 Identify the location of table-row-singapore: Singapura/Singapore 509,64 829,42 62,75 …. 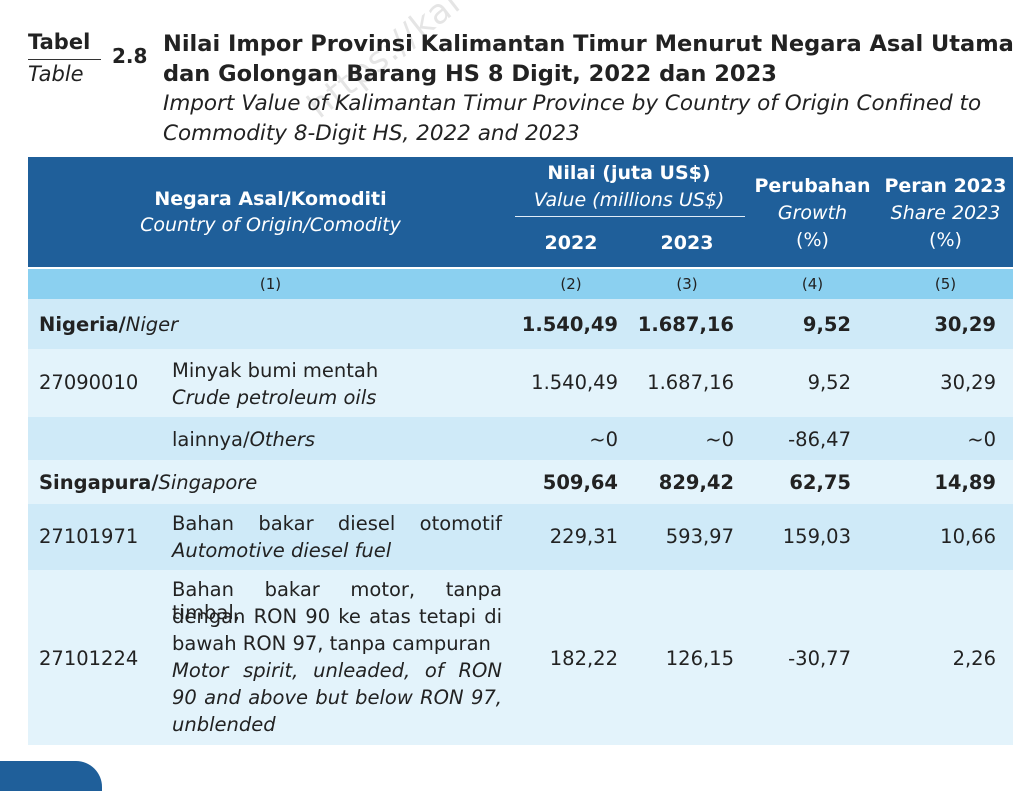
(520, 482).